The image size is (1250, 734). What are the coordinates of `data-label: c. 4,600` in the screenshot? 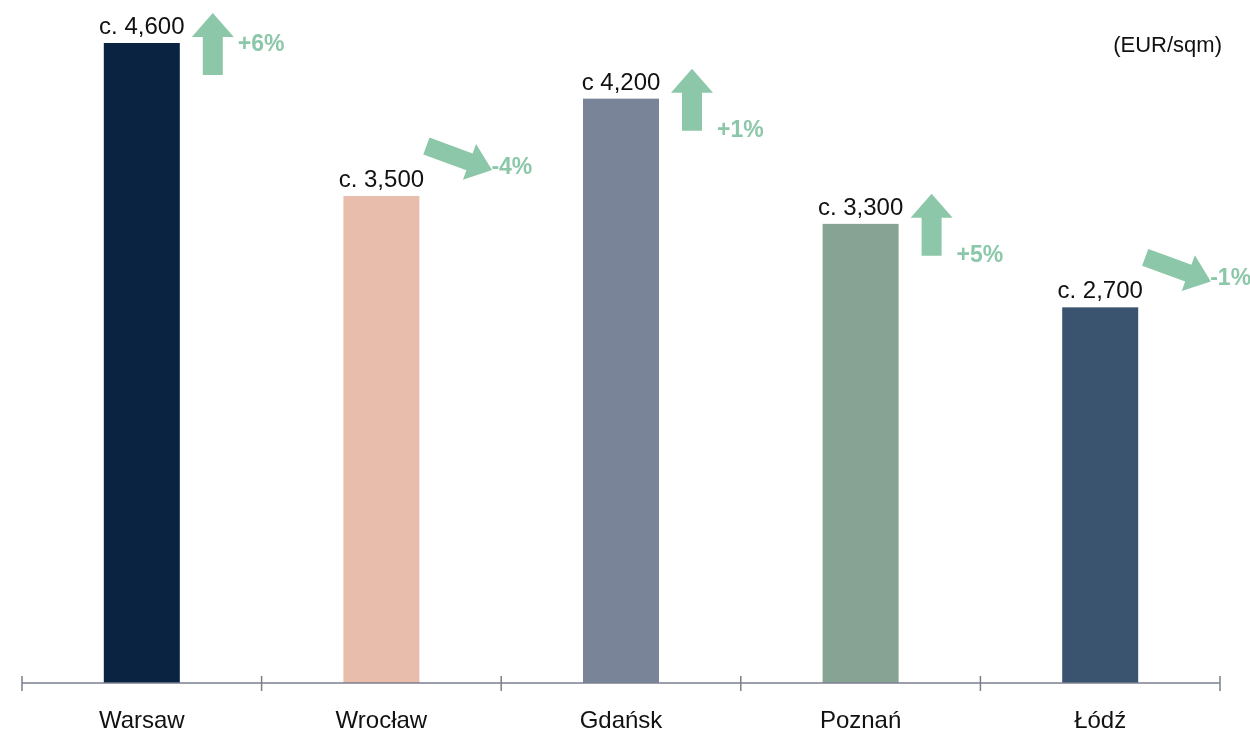 It's located at (142, 25).